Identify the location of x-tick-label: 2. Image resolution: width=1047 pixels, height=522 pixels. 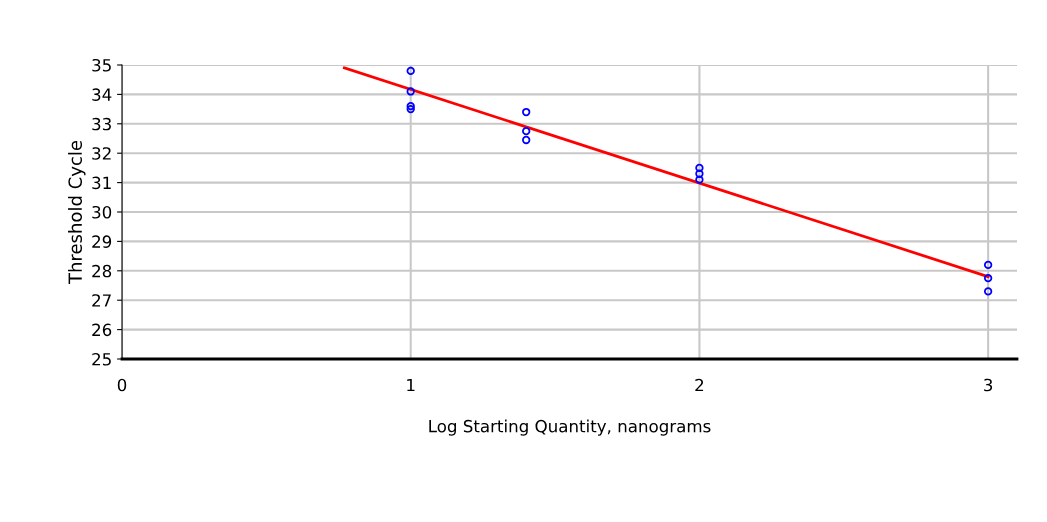
(699, 385).